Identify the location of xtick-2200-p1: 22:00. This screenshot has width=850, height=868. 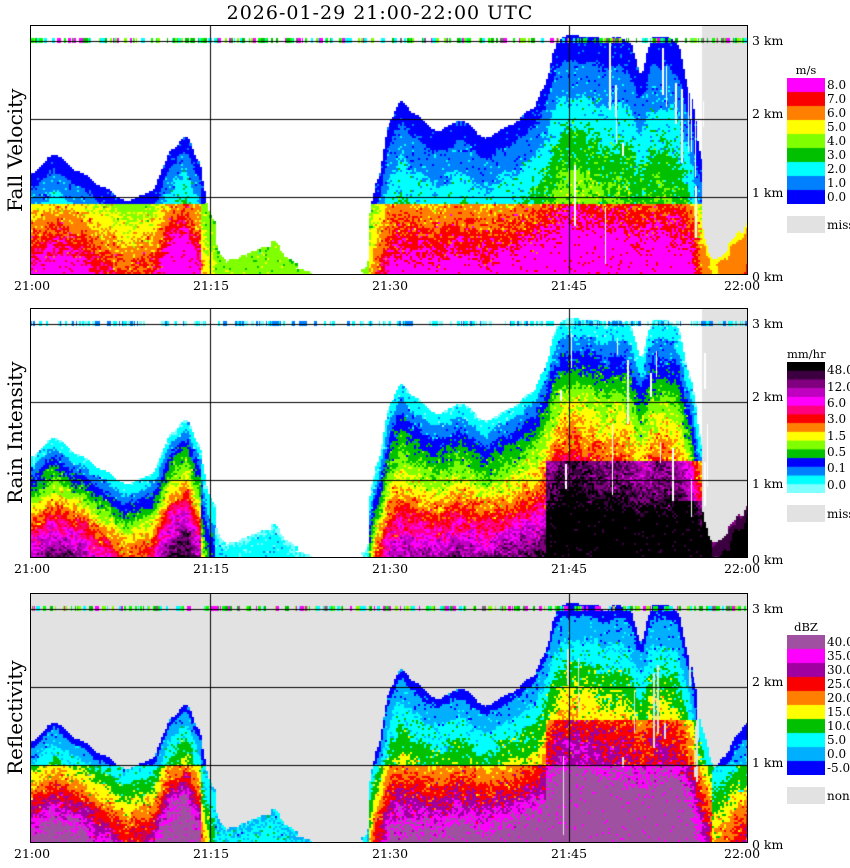
(742, 568).